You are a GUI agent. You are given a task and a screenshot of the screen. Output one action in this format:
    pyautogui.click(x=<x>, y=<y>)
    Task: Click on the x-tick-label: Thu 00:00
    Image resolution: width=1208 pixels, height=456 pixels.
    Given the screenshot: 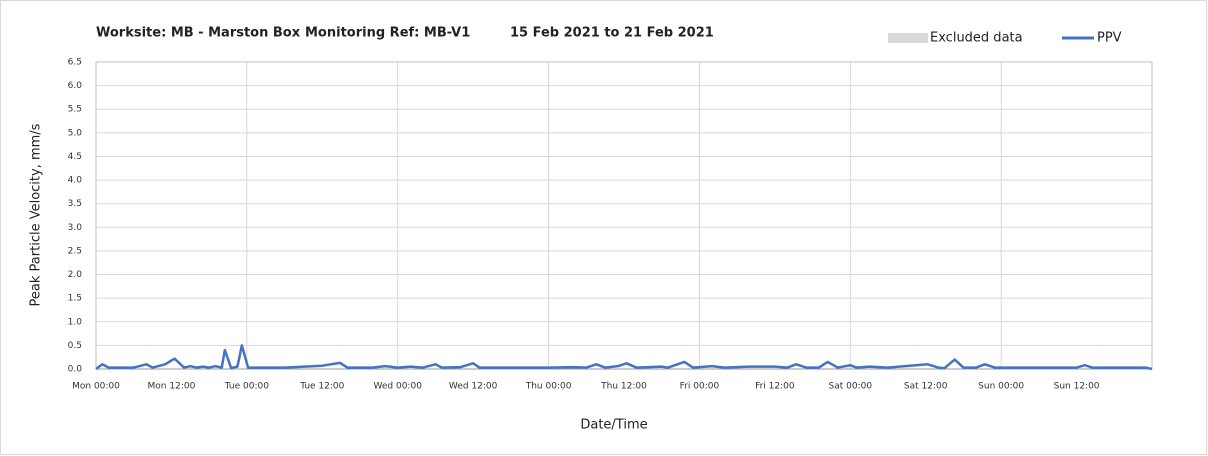 What is the action you would take?
    pyautogui.click(x=548, y=387)
    